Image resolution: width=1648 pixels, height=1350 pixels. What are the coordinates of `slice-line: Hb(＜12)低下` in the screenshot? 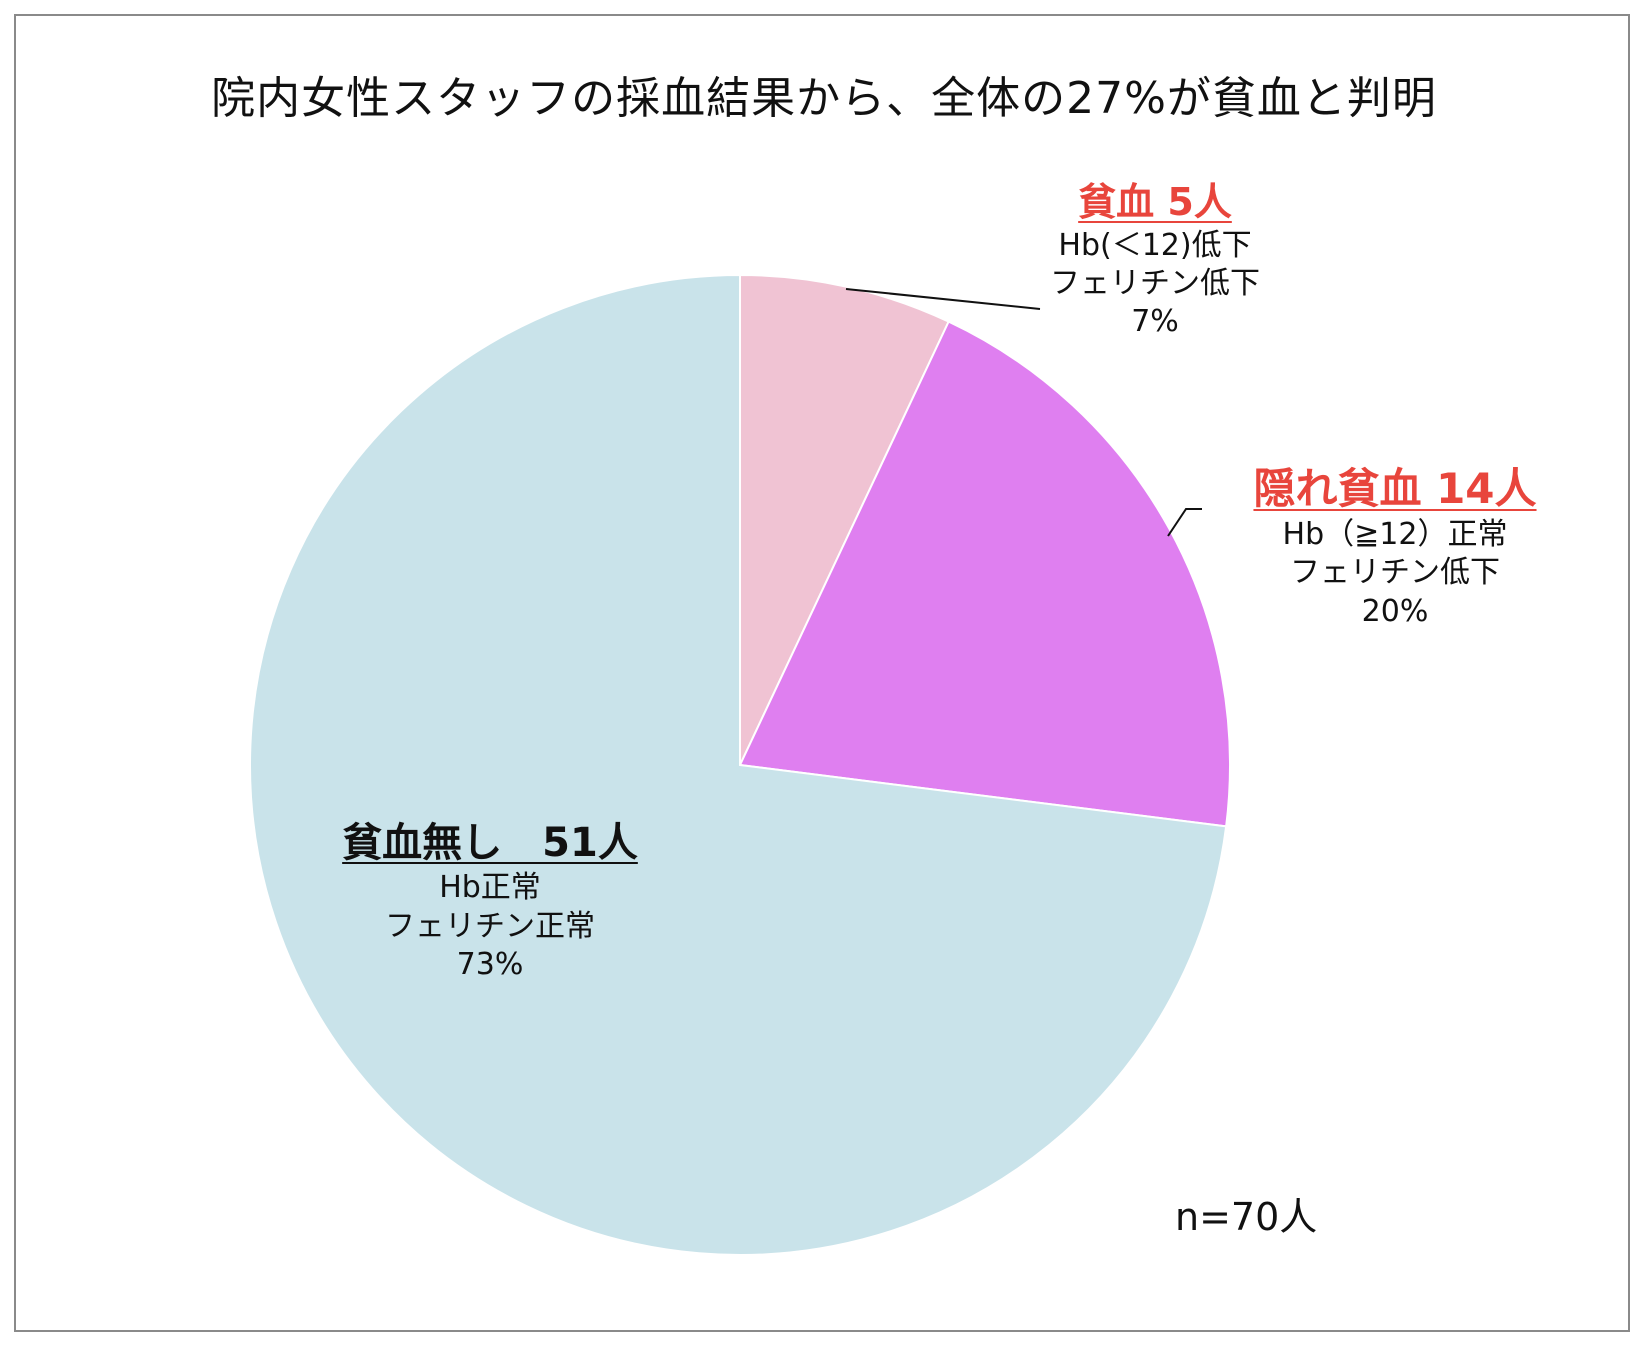 It's located at (1155, 245).